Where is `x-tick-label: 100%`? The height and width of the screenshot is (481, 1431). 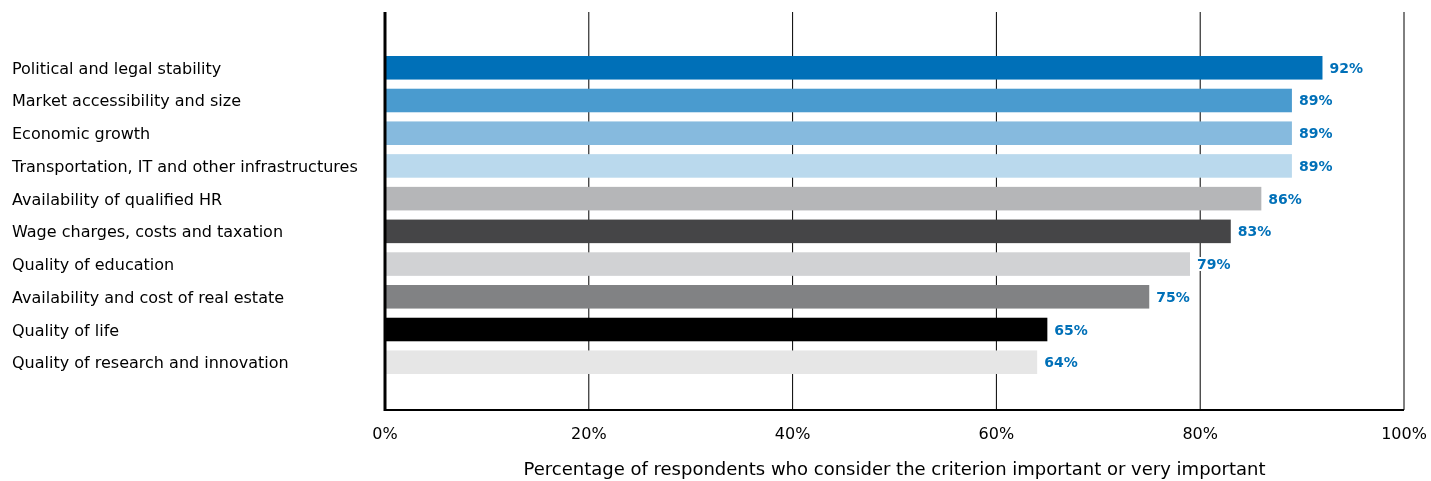
x-tick-label: 100% is located at coordinates (1404, 433).